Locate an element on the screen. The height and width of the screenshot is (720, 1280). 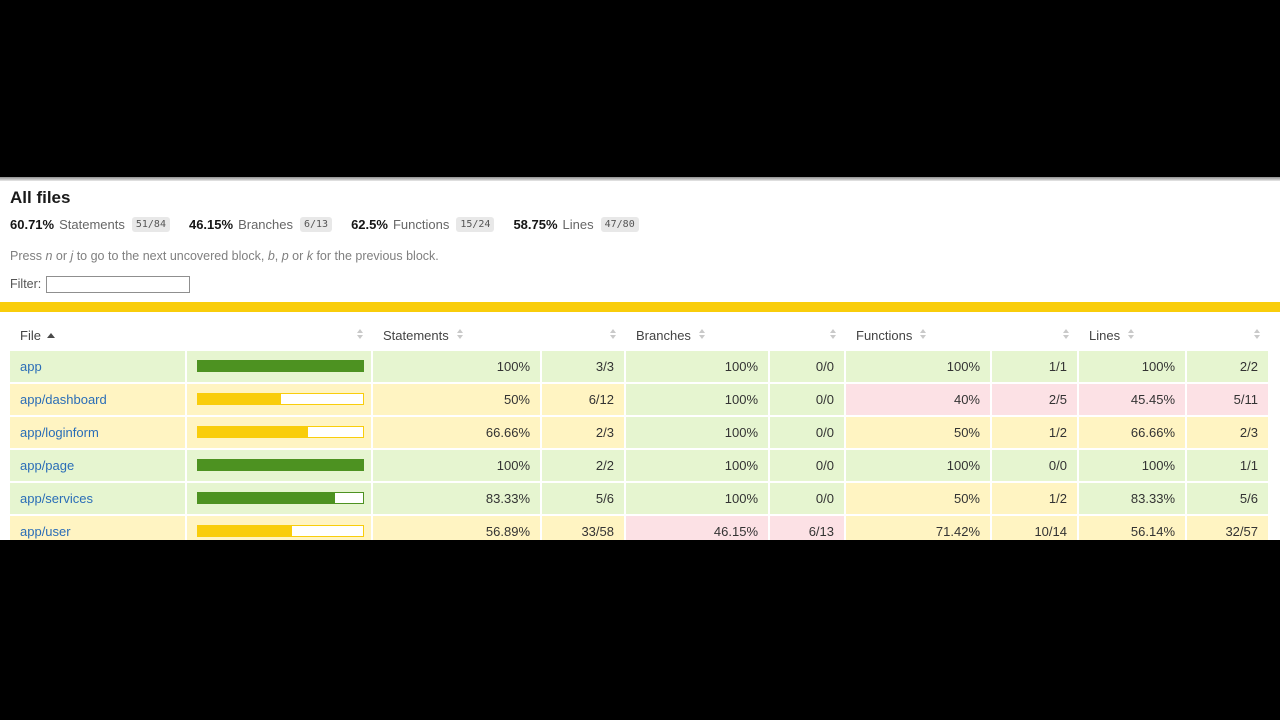
column-label-file: File is located at coordinates (30, 335).